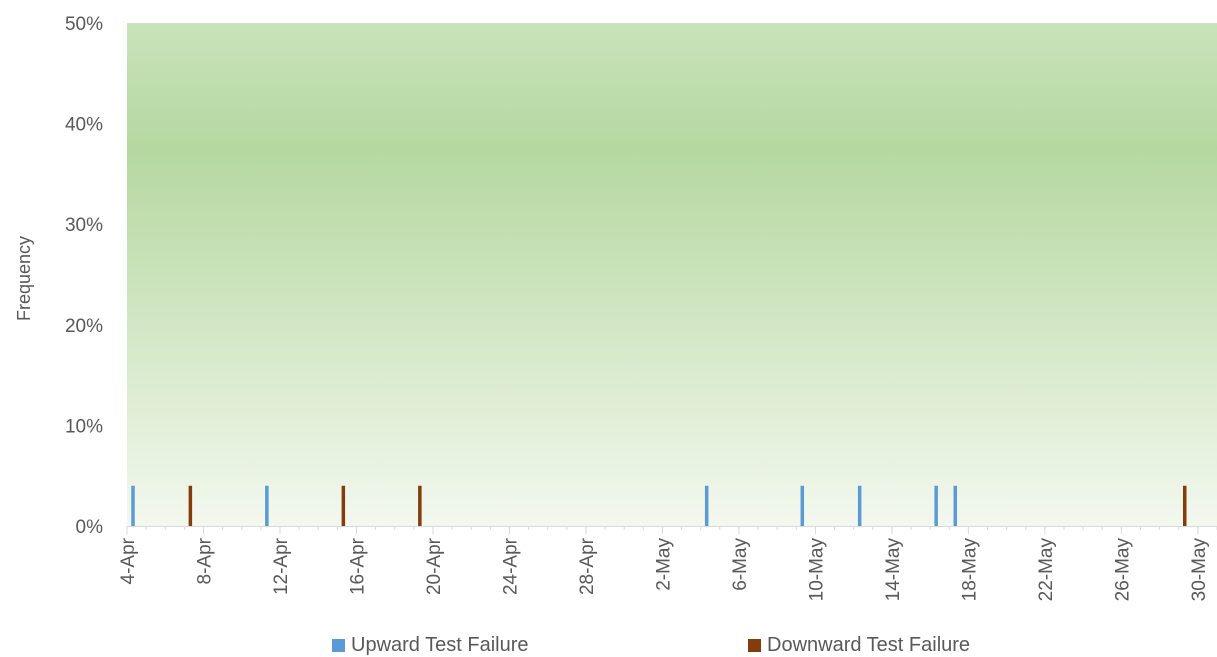 The height and width of the screenshot is (657, 1217). I want to click on x-tick-label: 12-Apr, so click(281, 566).